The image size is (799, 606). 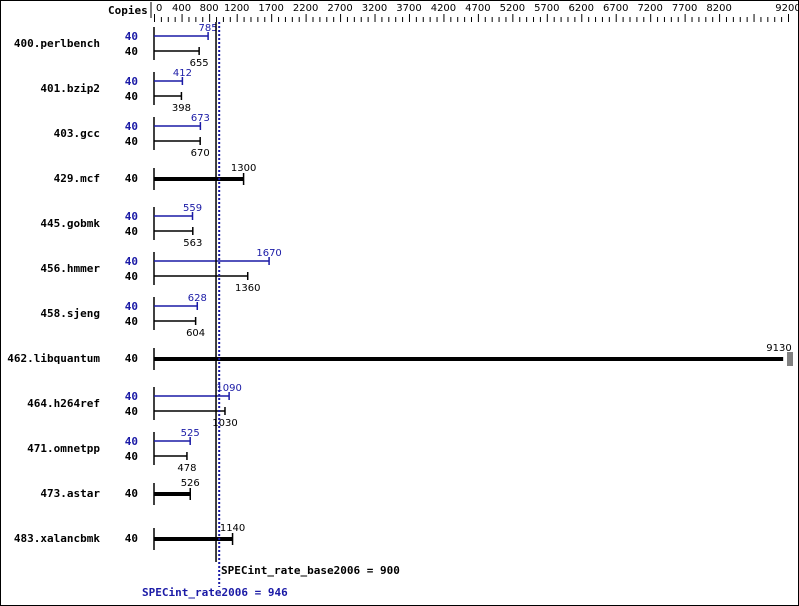 What do you see at coordinates (53, 358) in the screenshot?
I see `benchmark-label: 462.libquantum` at bounding box center [53, 358].